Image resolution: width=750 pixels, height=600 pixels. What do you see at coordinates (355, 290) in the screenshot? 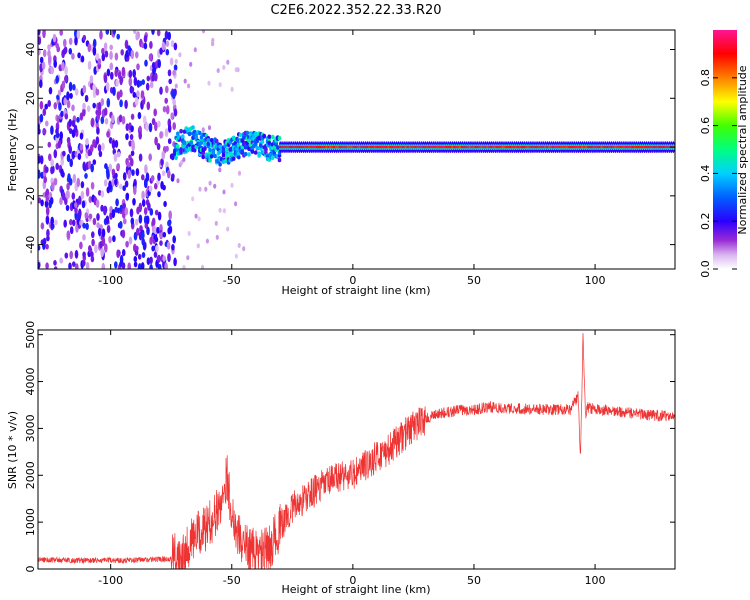
I see `spectrogram-x-axis-label: Height of straight line (km)` at bounding box center [355, 290].